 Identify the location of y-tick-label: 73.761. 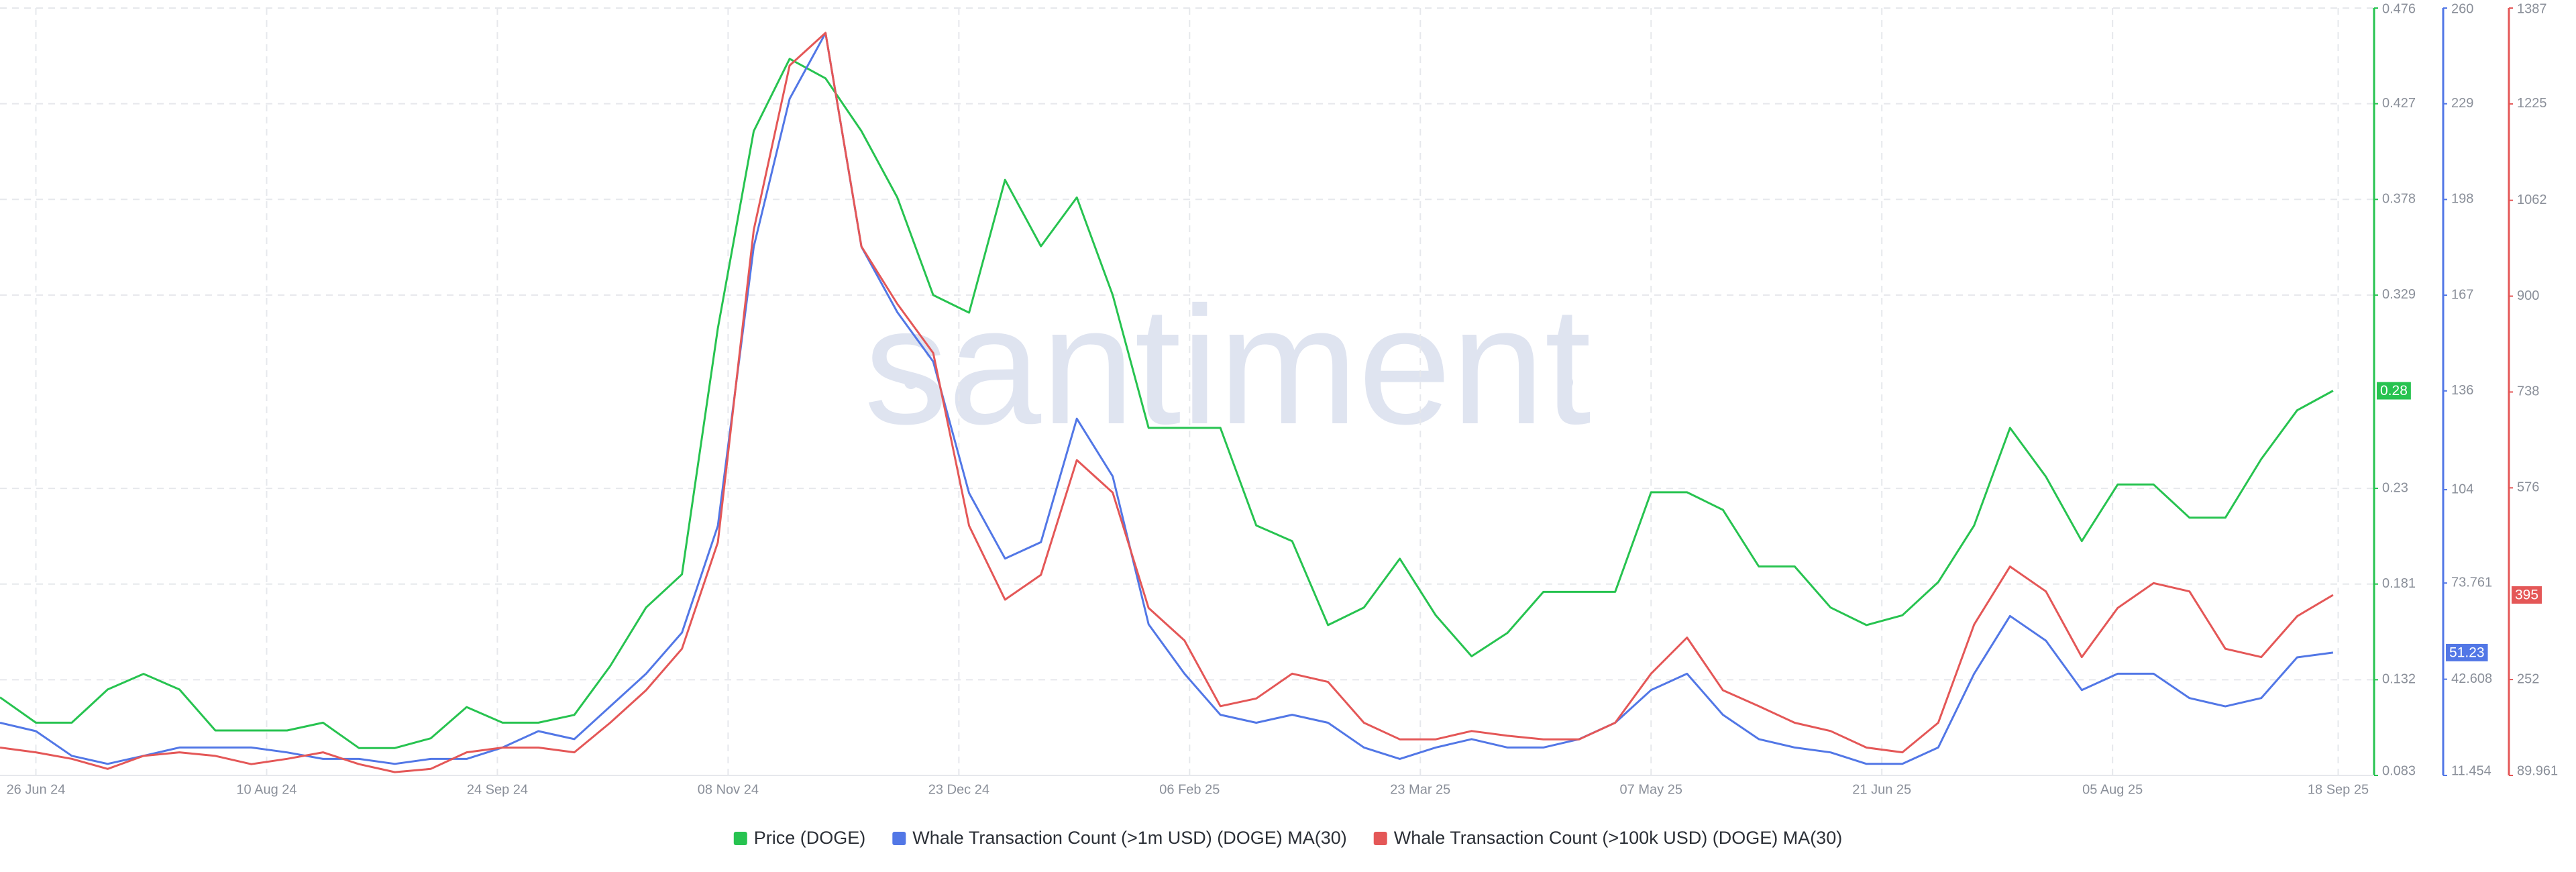
(2471, 582).